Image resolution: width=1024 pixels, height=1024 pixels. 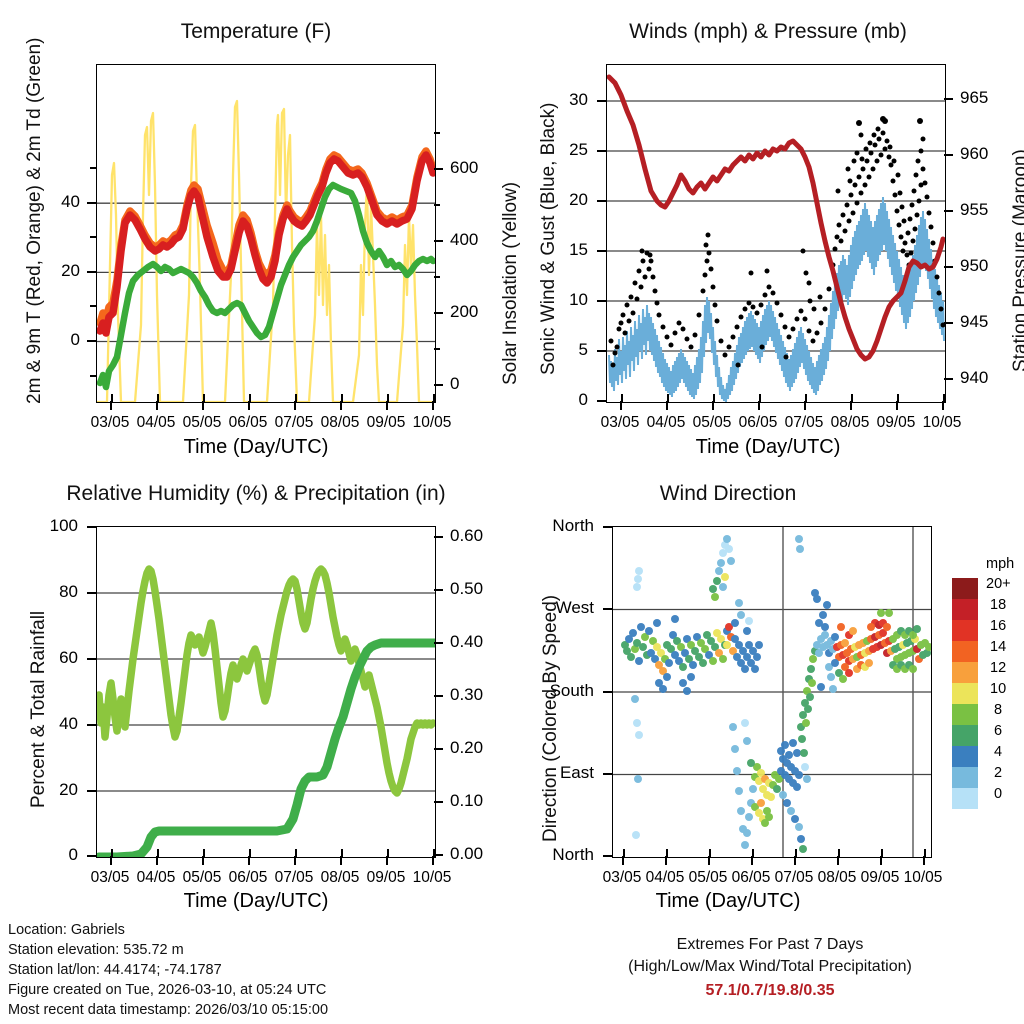 I want to click on temperature-chart-svg, so click(x=266, y=250).